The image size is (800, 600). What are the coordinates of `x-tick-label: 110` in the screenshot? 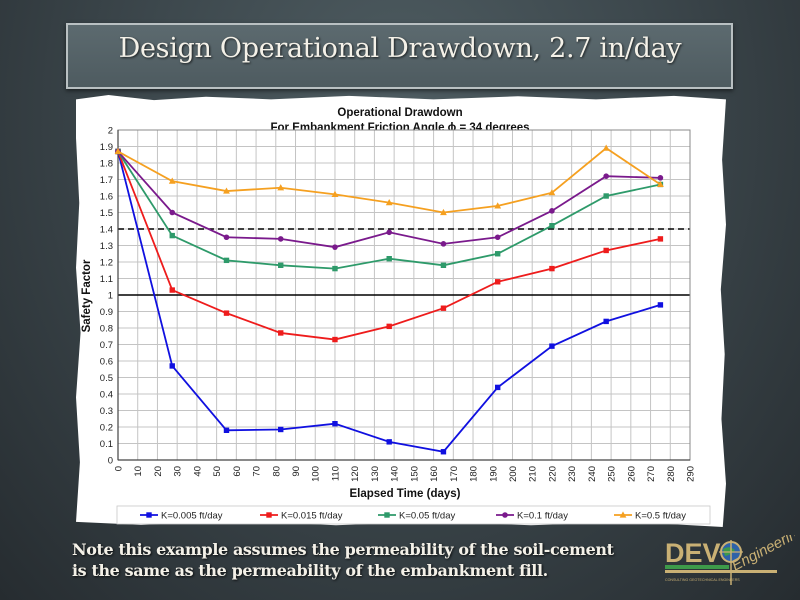 It's located at (335, 473).